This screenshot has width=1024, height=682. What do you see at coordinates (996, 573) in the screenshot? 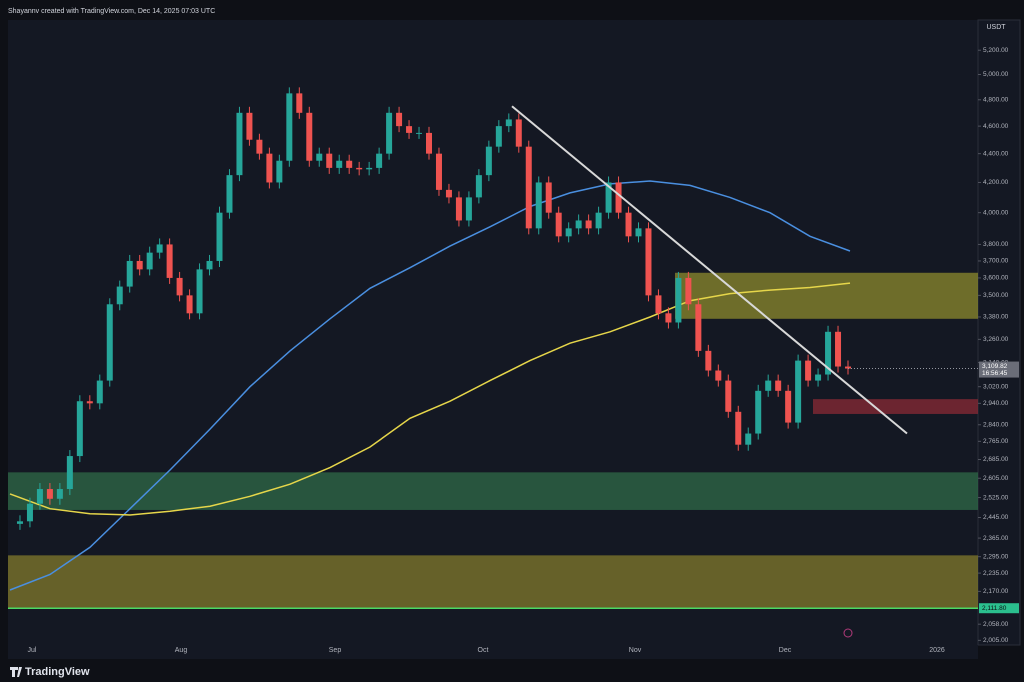
I see `y-tick-label: 2,235.00` at bounding box center [996, 573].